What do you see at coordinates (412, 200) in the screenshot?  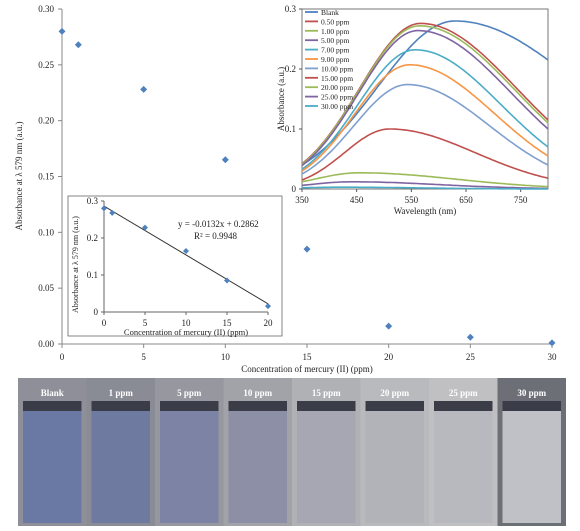 I see `spectra-x-tick-label: 550` at bounding box center [412, 200].